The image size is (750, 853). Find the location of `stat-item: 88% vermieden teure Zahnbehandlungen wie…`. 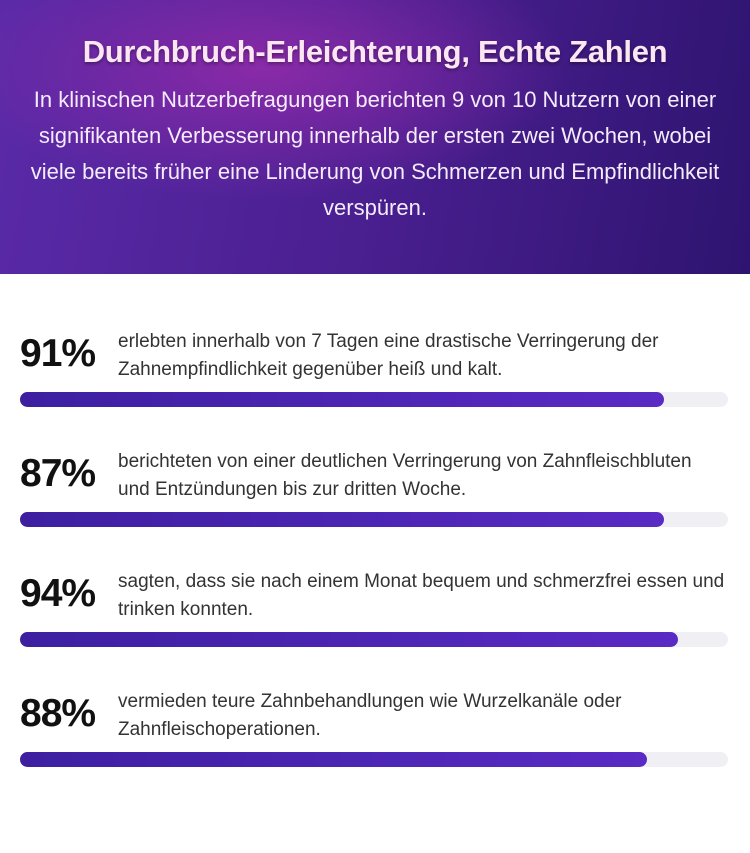

stat-item: 88% vermieden teure Zahnbehandlungen wie… is located at coordinates (375, 730).